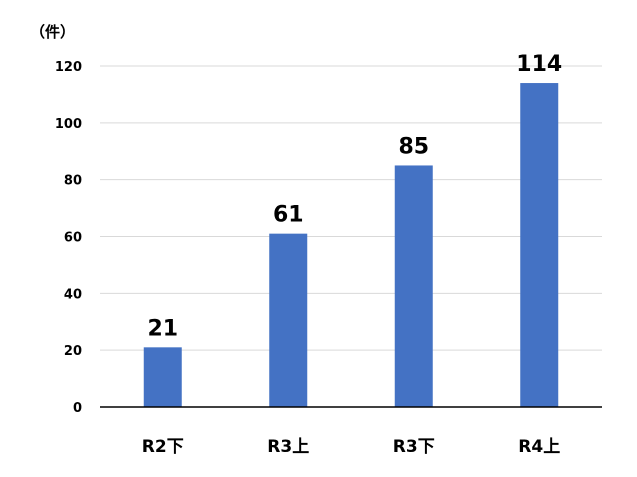  What do you see at coordinates (52, 32) in the screenshot?
I see `y-unit-label: （件）` at bounding box center [52, 32].